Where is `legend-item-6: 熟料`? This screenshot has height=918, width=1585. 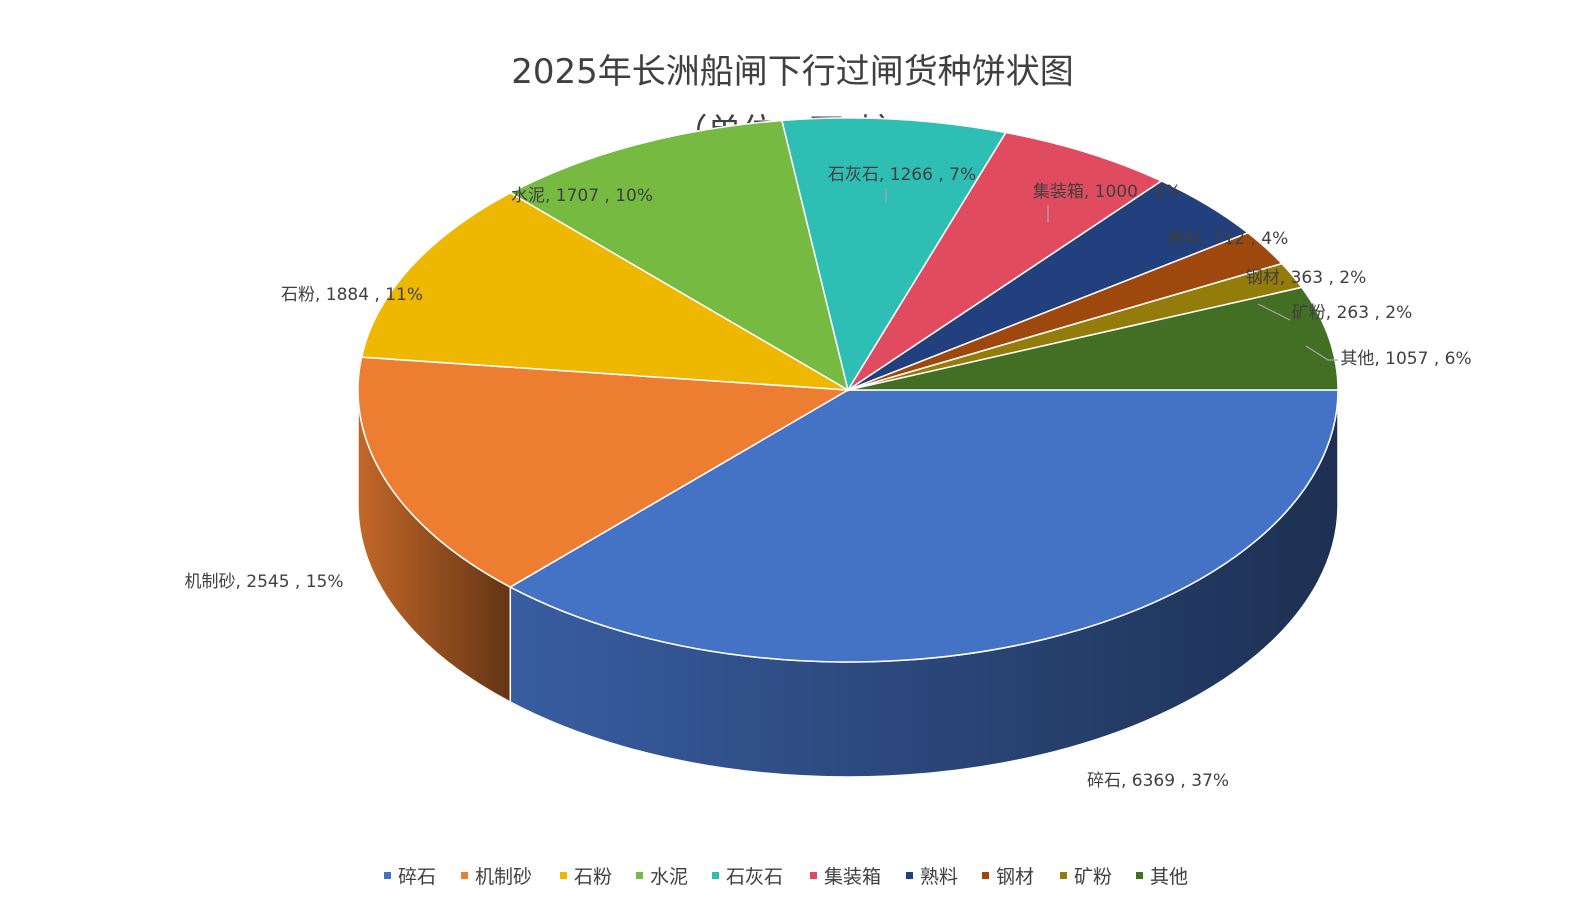
legend-item-6: 熟料 is located at coordinates (932, 877).